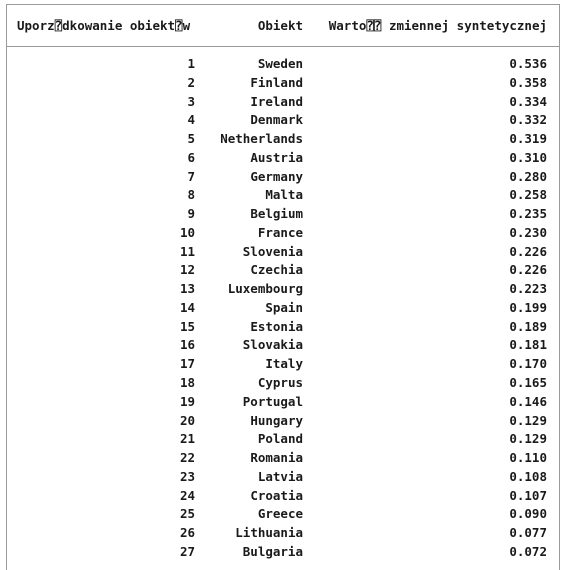 The image size is (567, 570). Describe the element at coordinates (187, 251) in the screenshot. I see `cell-rank: 11` at that location.